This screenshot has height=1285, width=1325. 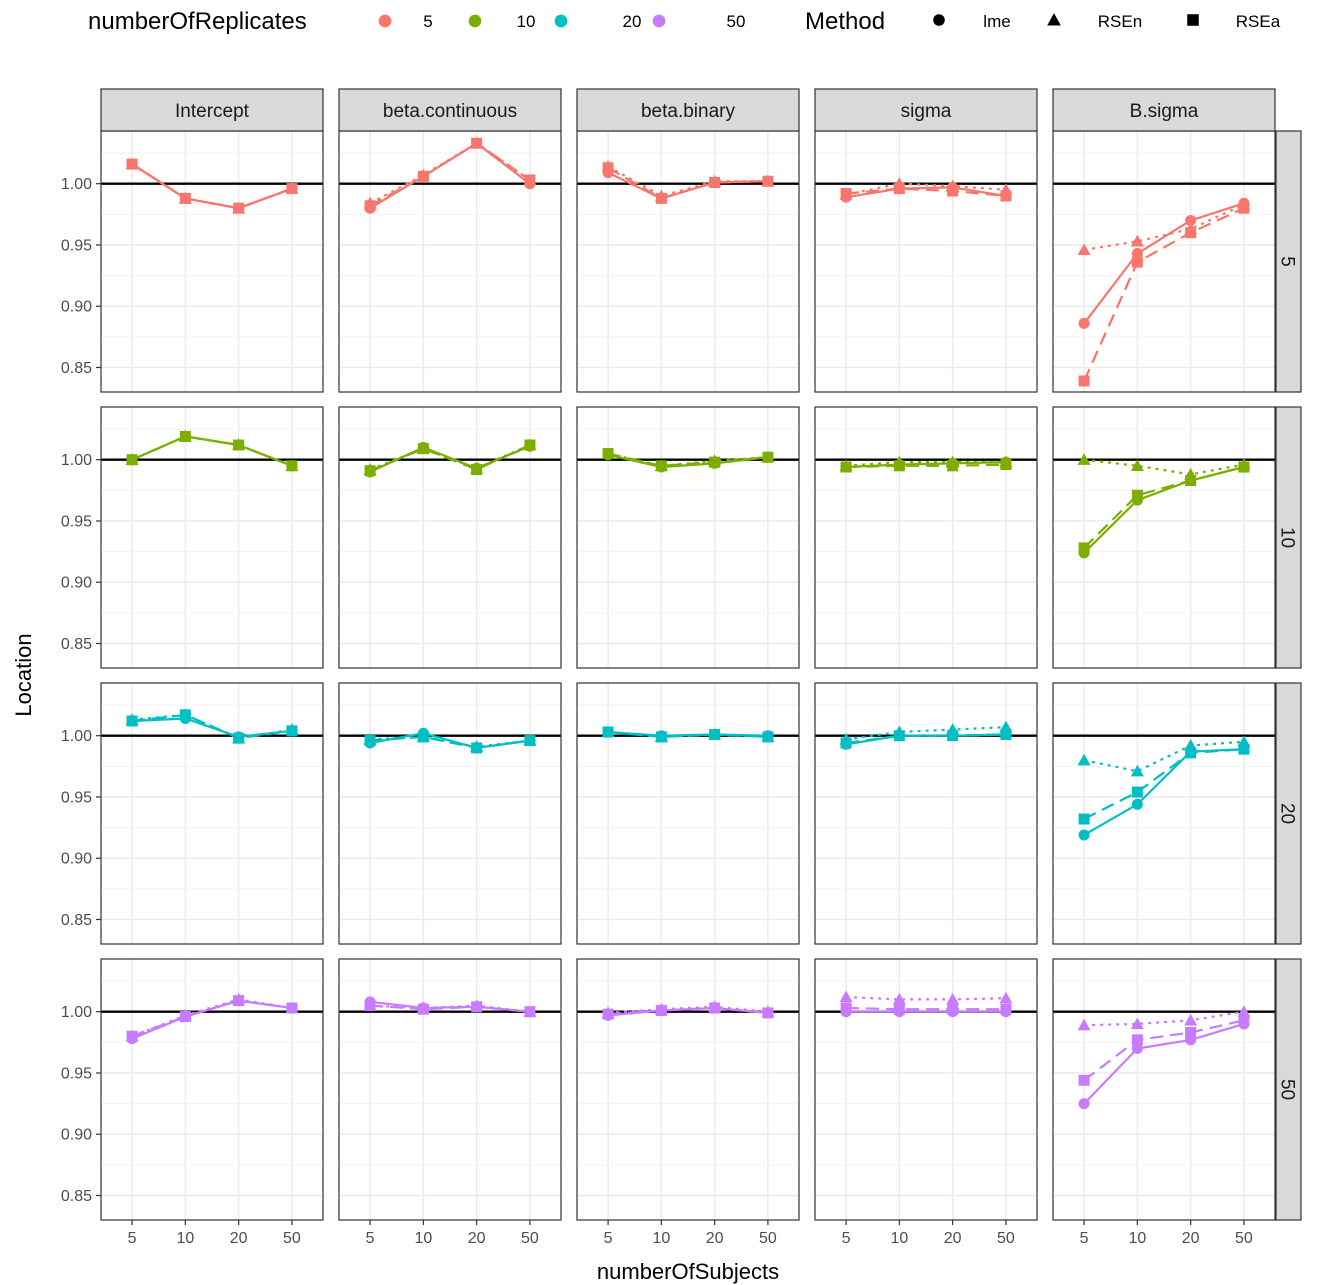 What do you see at coordinates (688, 1089) in the screenshot?
I see `panel-50-beta.binary` at bounding box center [688, 1089].